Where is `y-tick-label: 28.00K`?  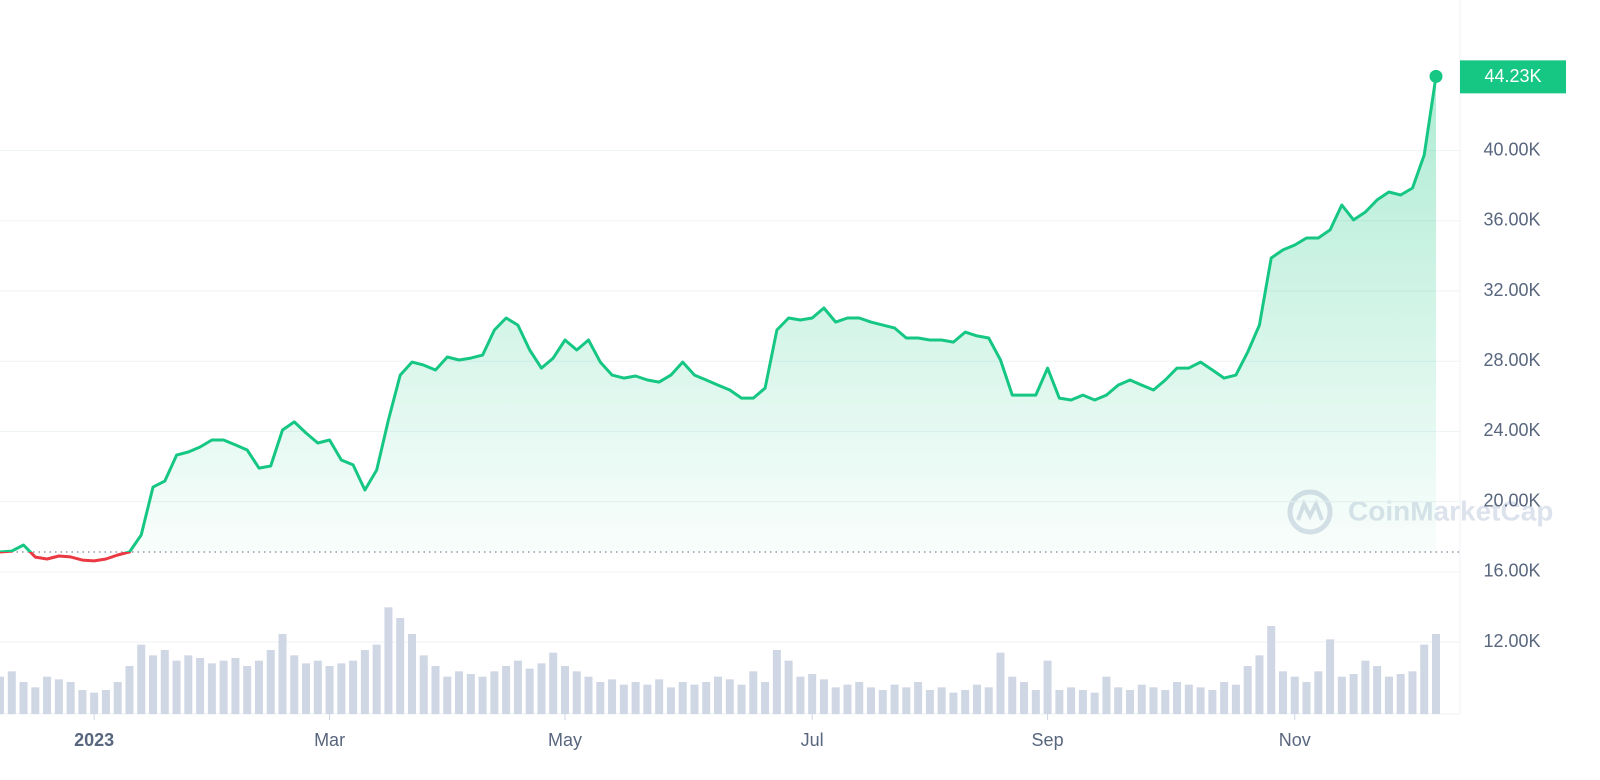
y-tick-label: 28.00K is located at coordinates (1511, 360).